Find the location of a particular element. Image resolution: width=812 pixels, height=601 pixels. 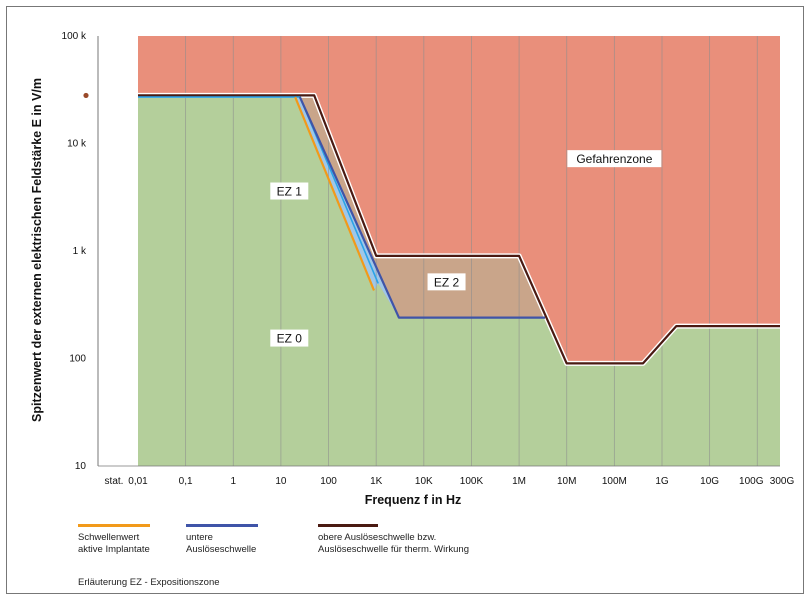

x-tick-label-4: 10 is located at coordinates (281, 481).